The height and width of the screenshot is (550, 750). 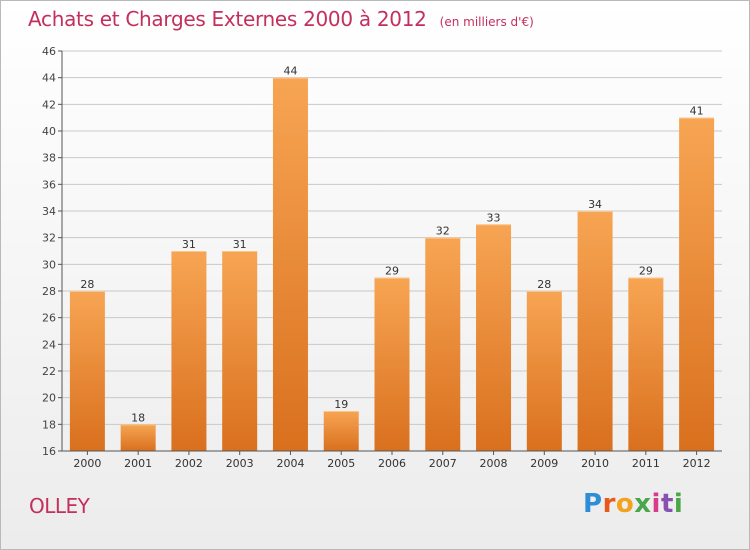 I want to click on y-tick-label: 18, so click(x=49, y=424).